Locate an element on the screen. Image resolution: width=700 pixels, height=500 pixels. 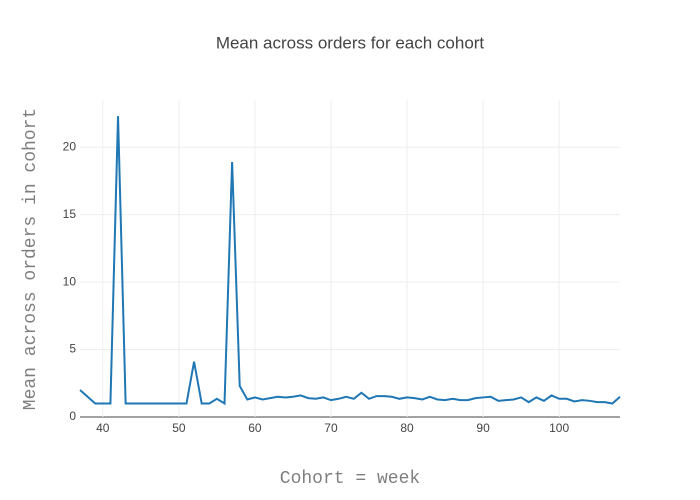
x-tick-label: 40 is located at coordinates (103, 428).